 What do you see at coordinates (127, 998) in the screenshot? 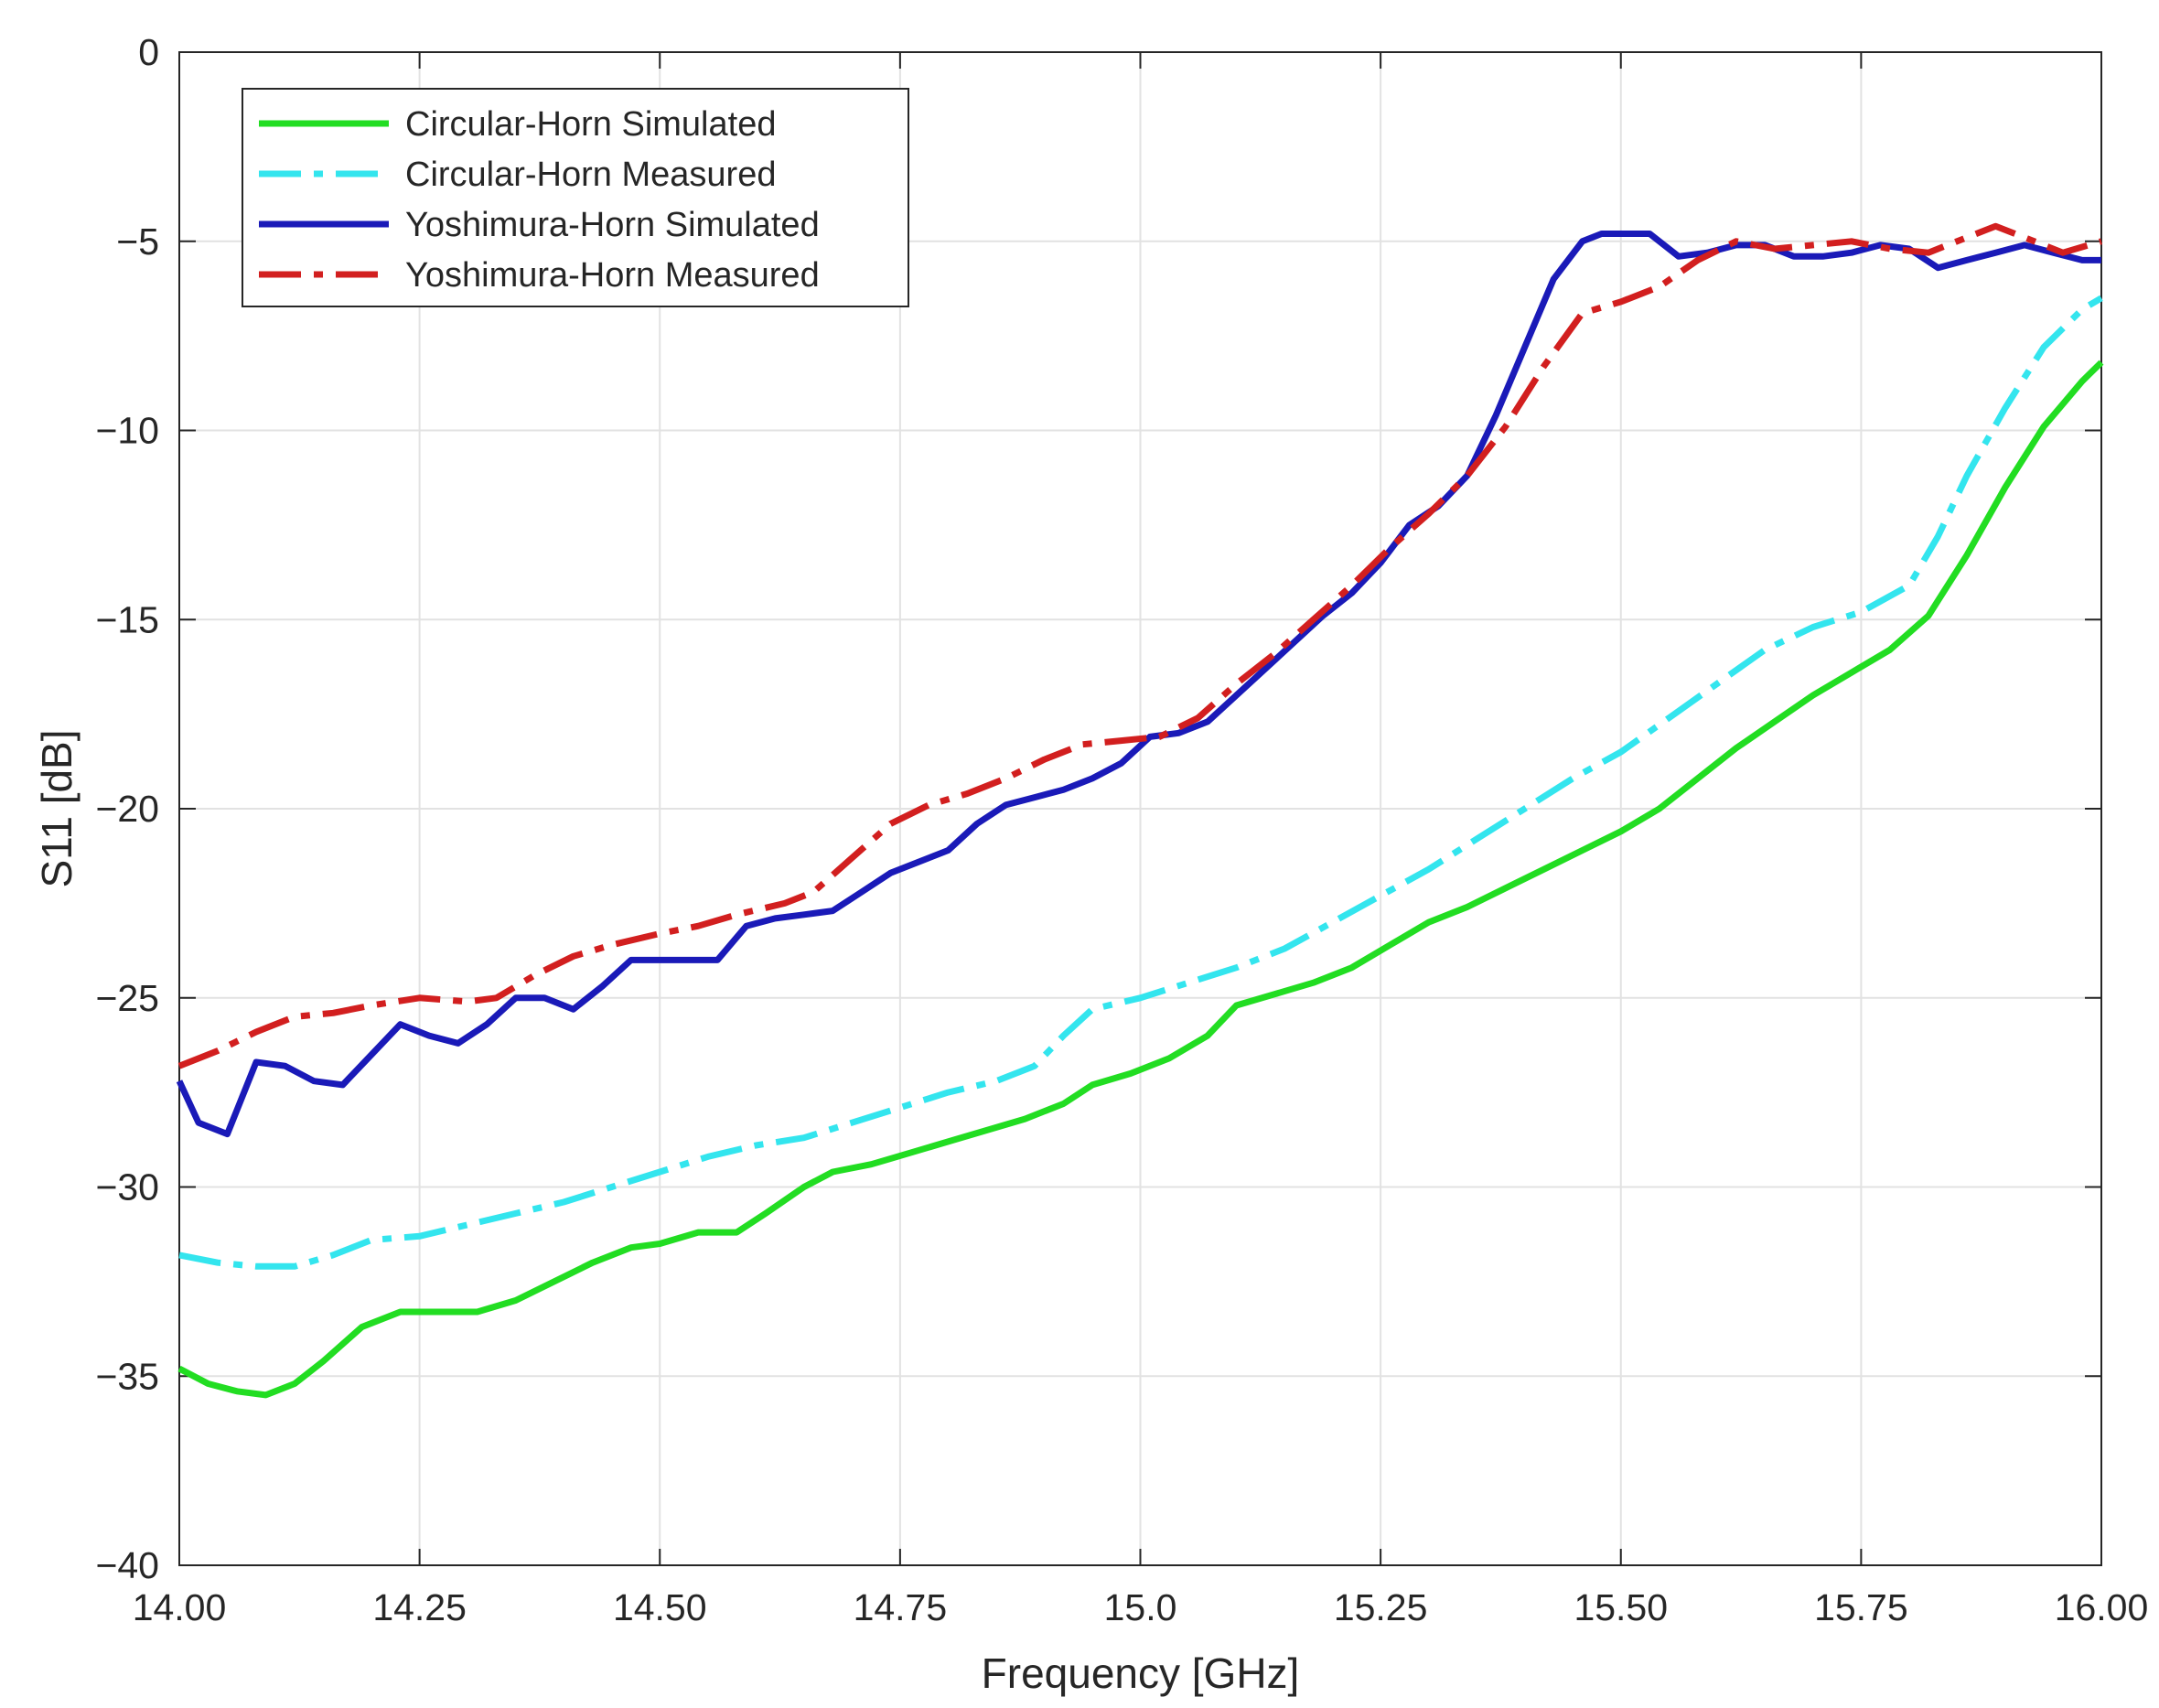
I see `y-tick-label: −25` at bounding box center [127, 998].